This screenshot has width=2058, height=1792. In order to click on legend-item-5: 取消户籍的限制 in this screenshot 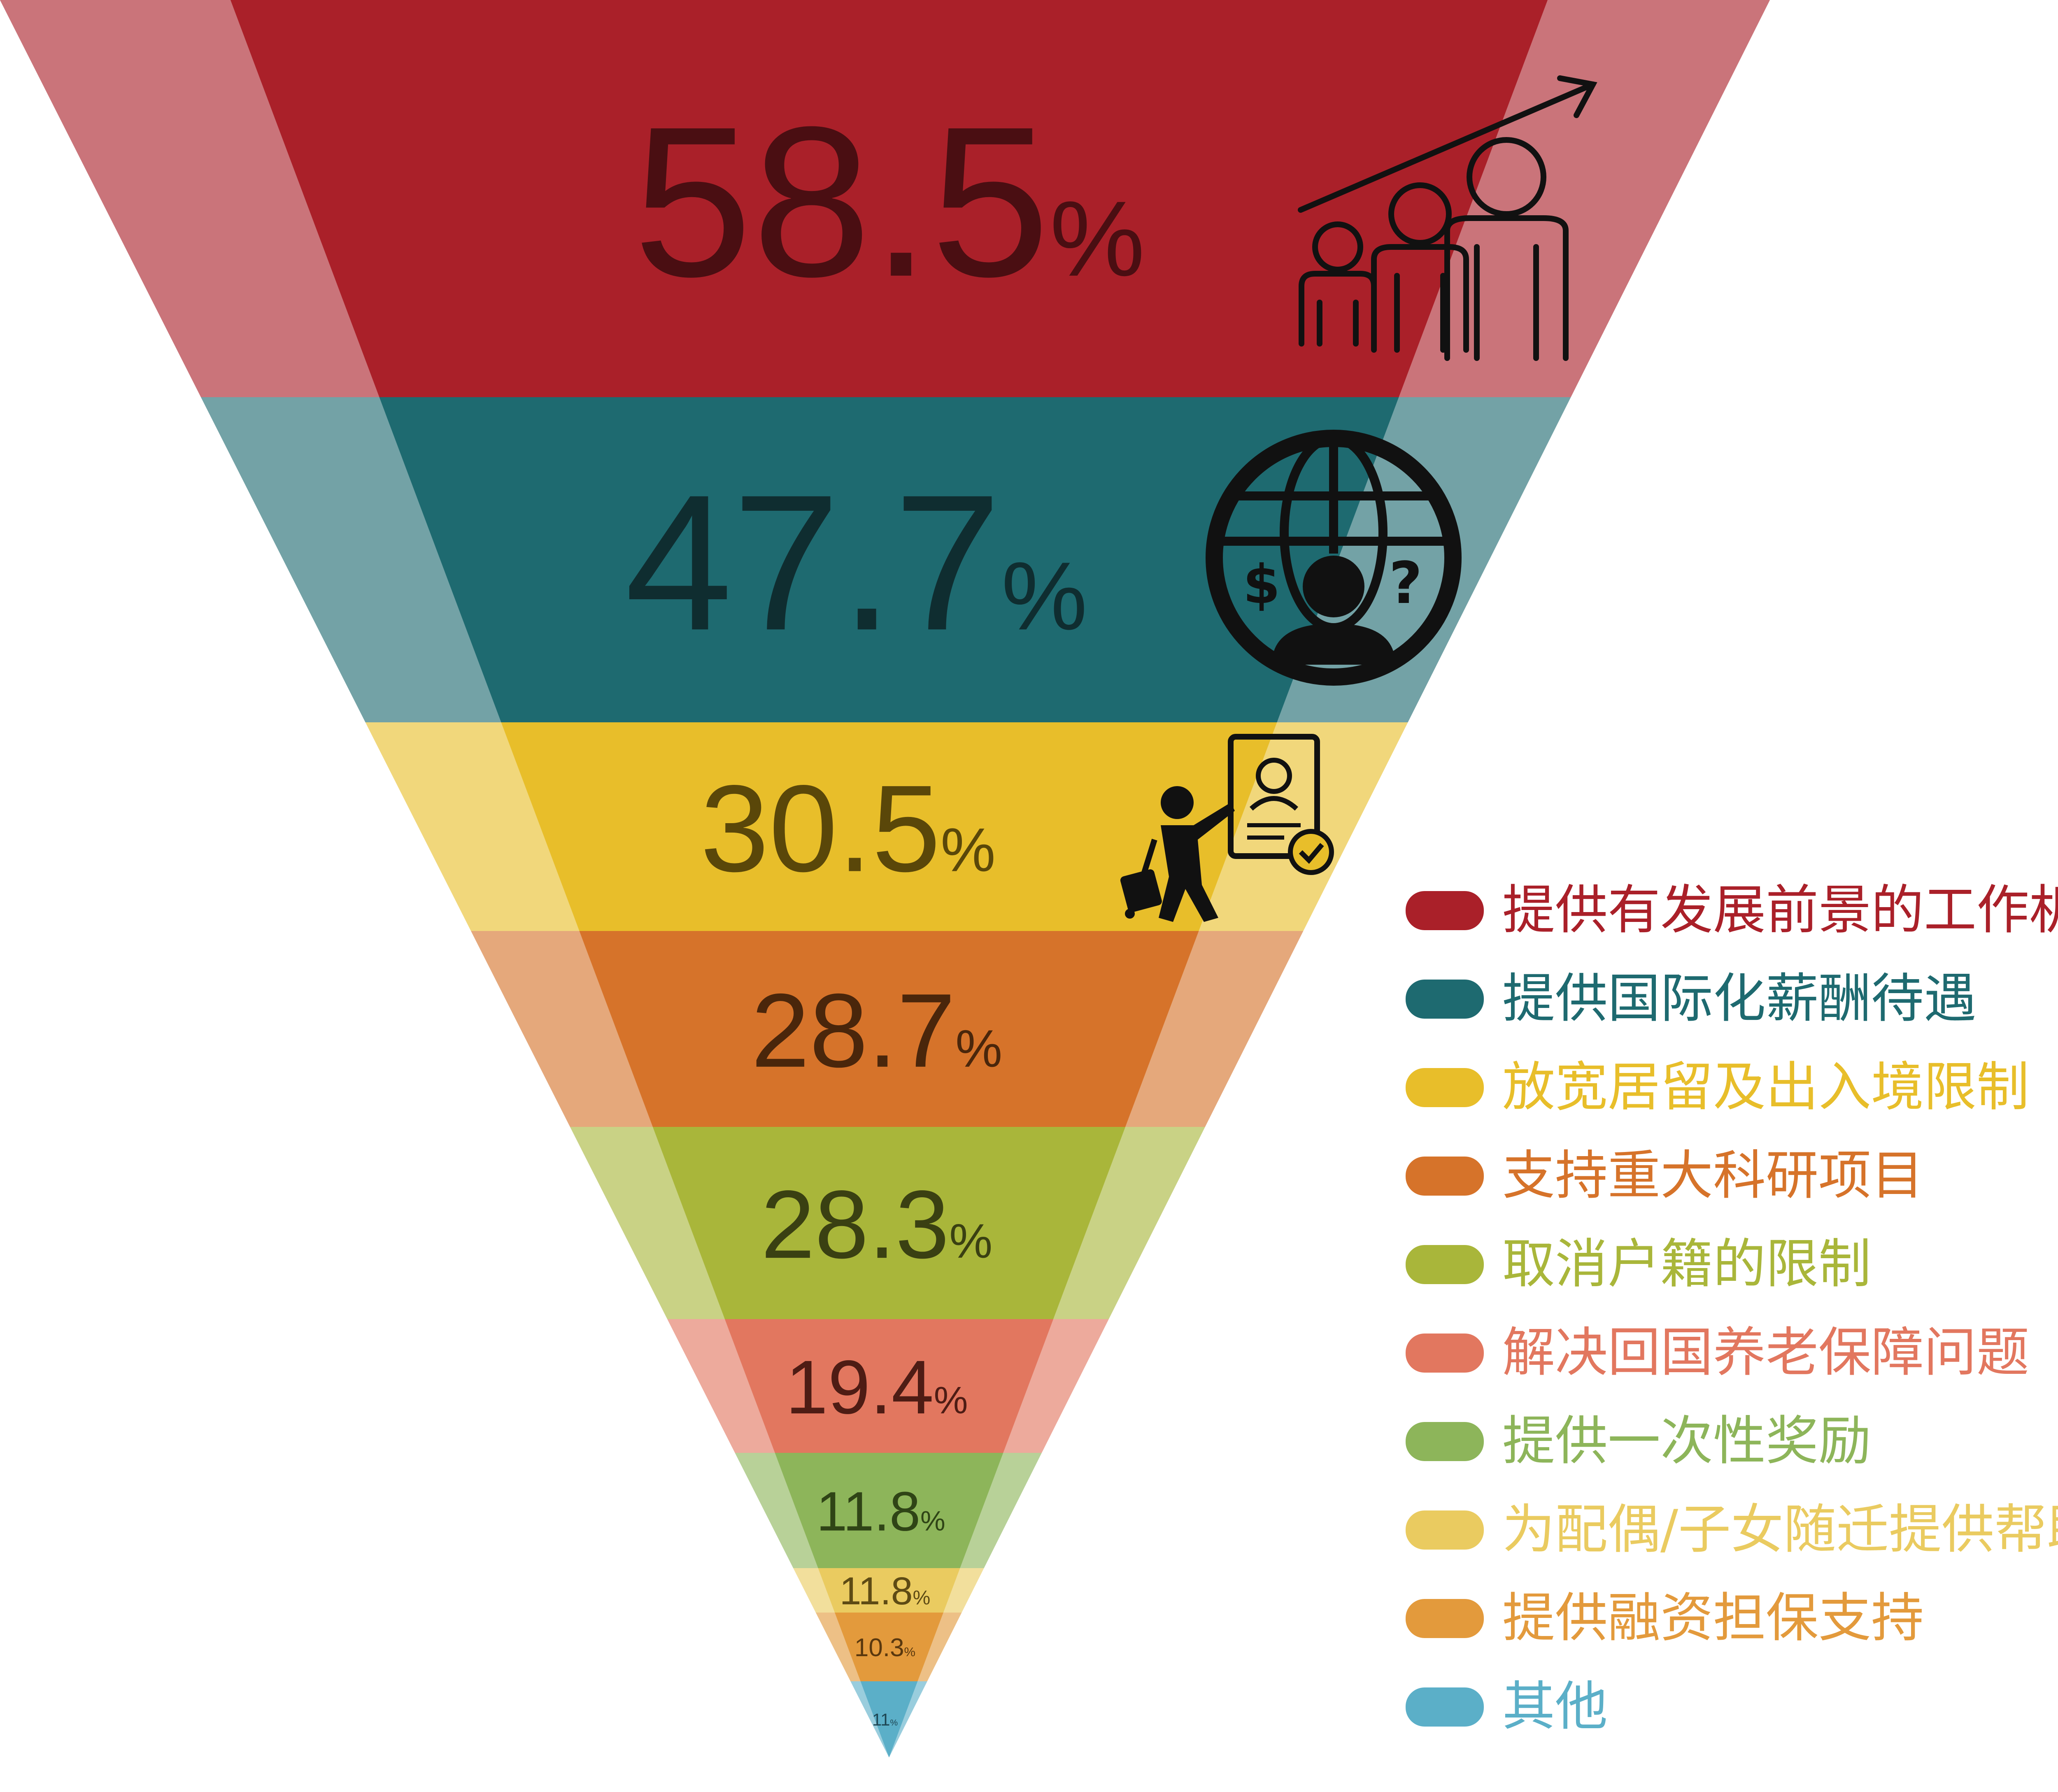, I will do `click(1638, 1264)`.